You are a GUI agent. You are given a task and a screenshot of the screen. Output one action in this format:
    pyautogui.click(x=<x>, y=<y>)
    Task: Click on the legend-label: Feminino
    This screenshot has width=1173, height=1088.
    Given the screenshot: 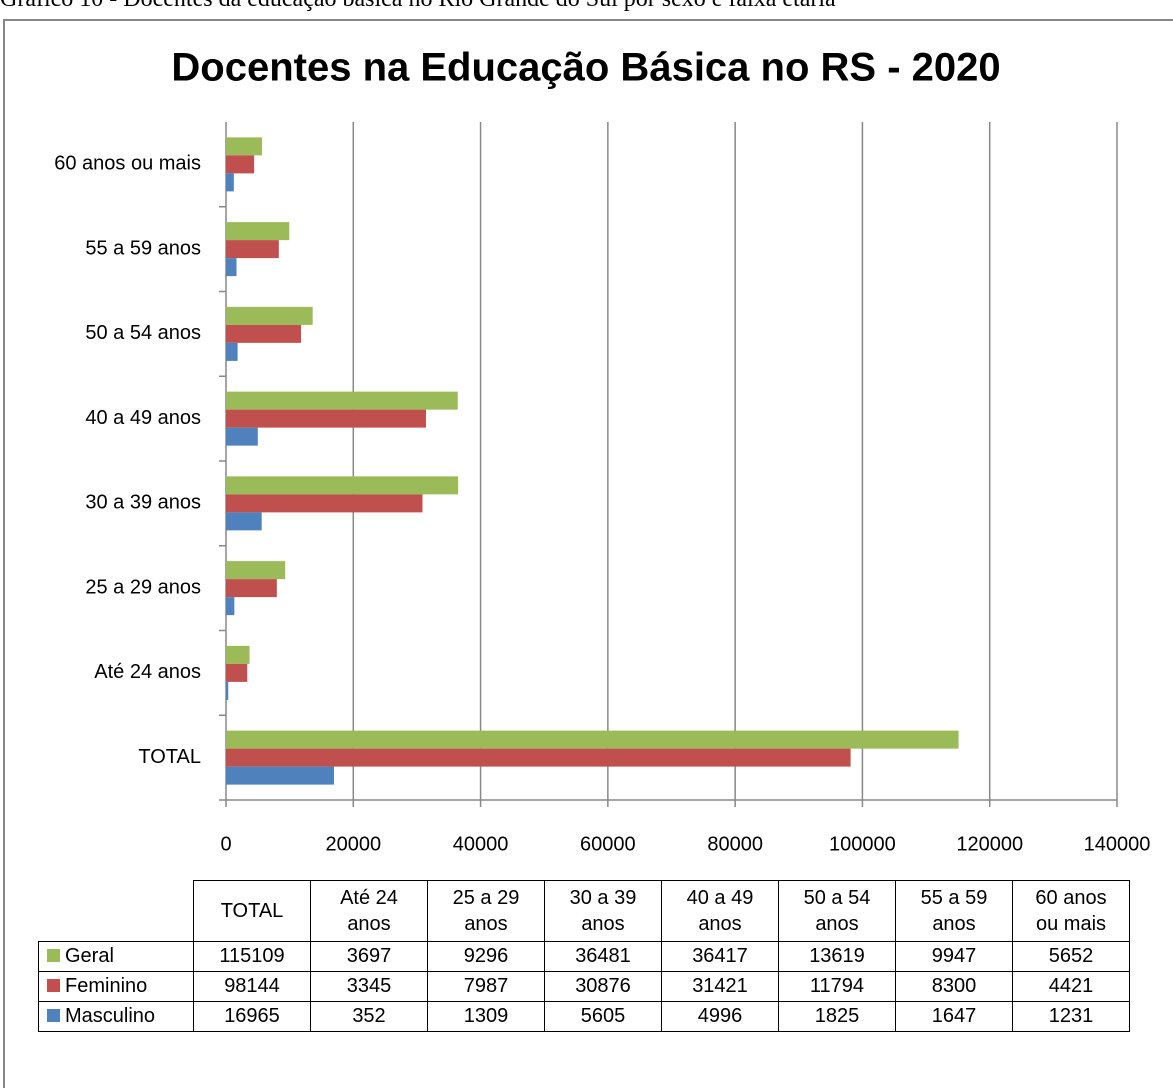 What is the action you would take?
    pyautogui.click(x=106, y=986)
    